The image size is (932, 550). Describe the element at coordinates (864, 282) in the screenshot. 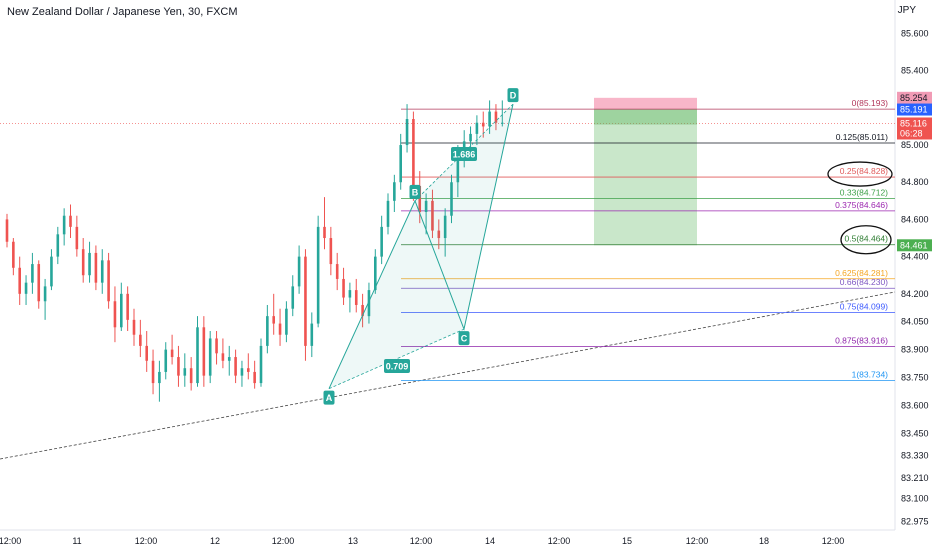

I see `fib-level-label: 0.66(84.230)` at that location.